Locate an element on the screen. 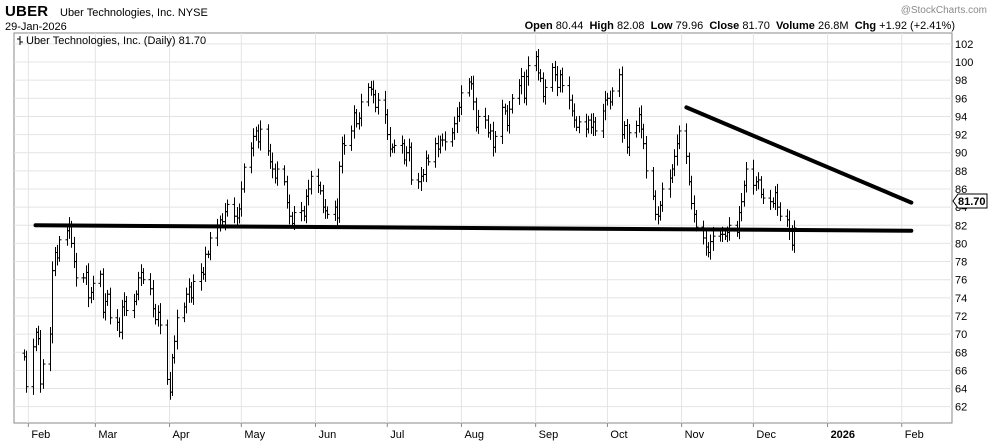 The image size is (997, 445). watermark: @StockCharts.com is located at coordinates (943, 10).